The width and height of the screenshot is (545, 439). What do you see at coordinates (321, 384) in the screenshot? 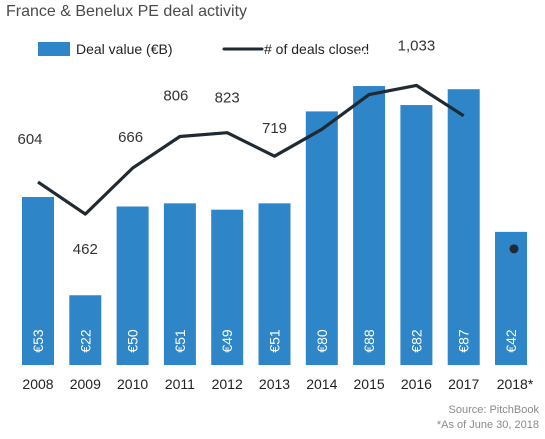
I see `x-tick-label: 2014` at bounding box center [321, 384].